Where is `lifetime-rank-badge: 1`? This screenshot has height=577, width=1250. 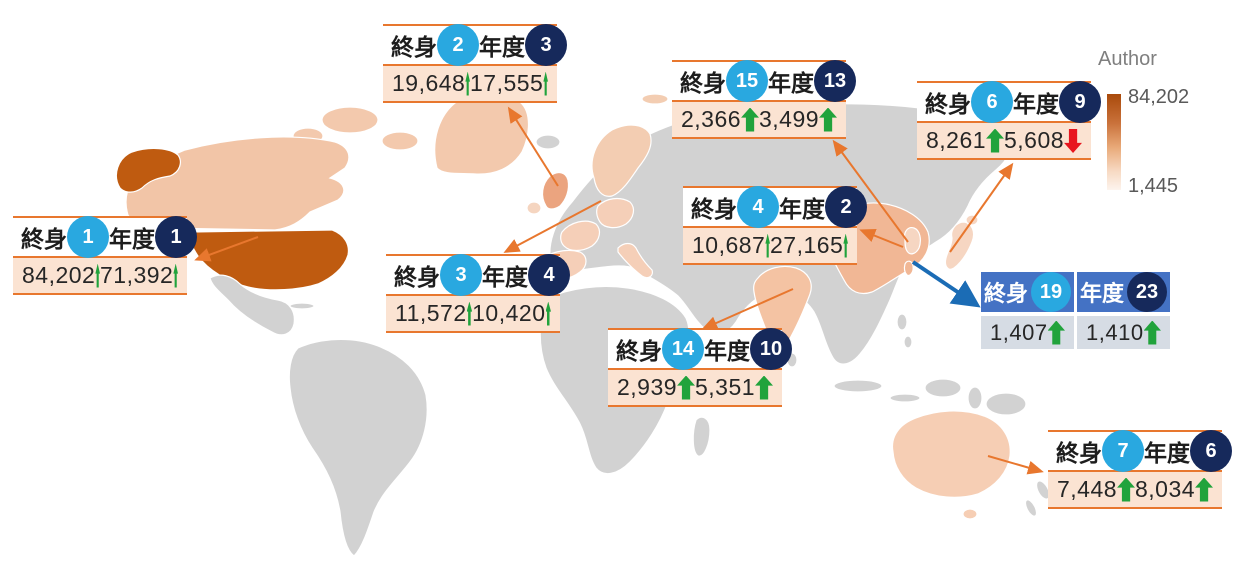 lifetime-rank-badge: 1 is located at coordinates (88, 237).